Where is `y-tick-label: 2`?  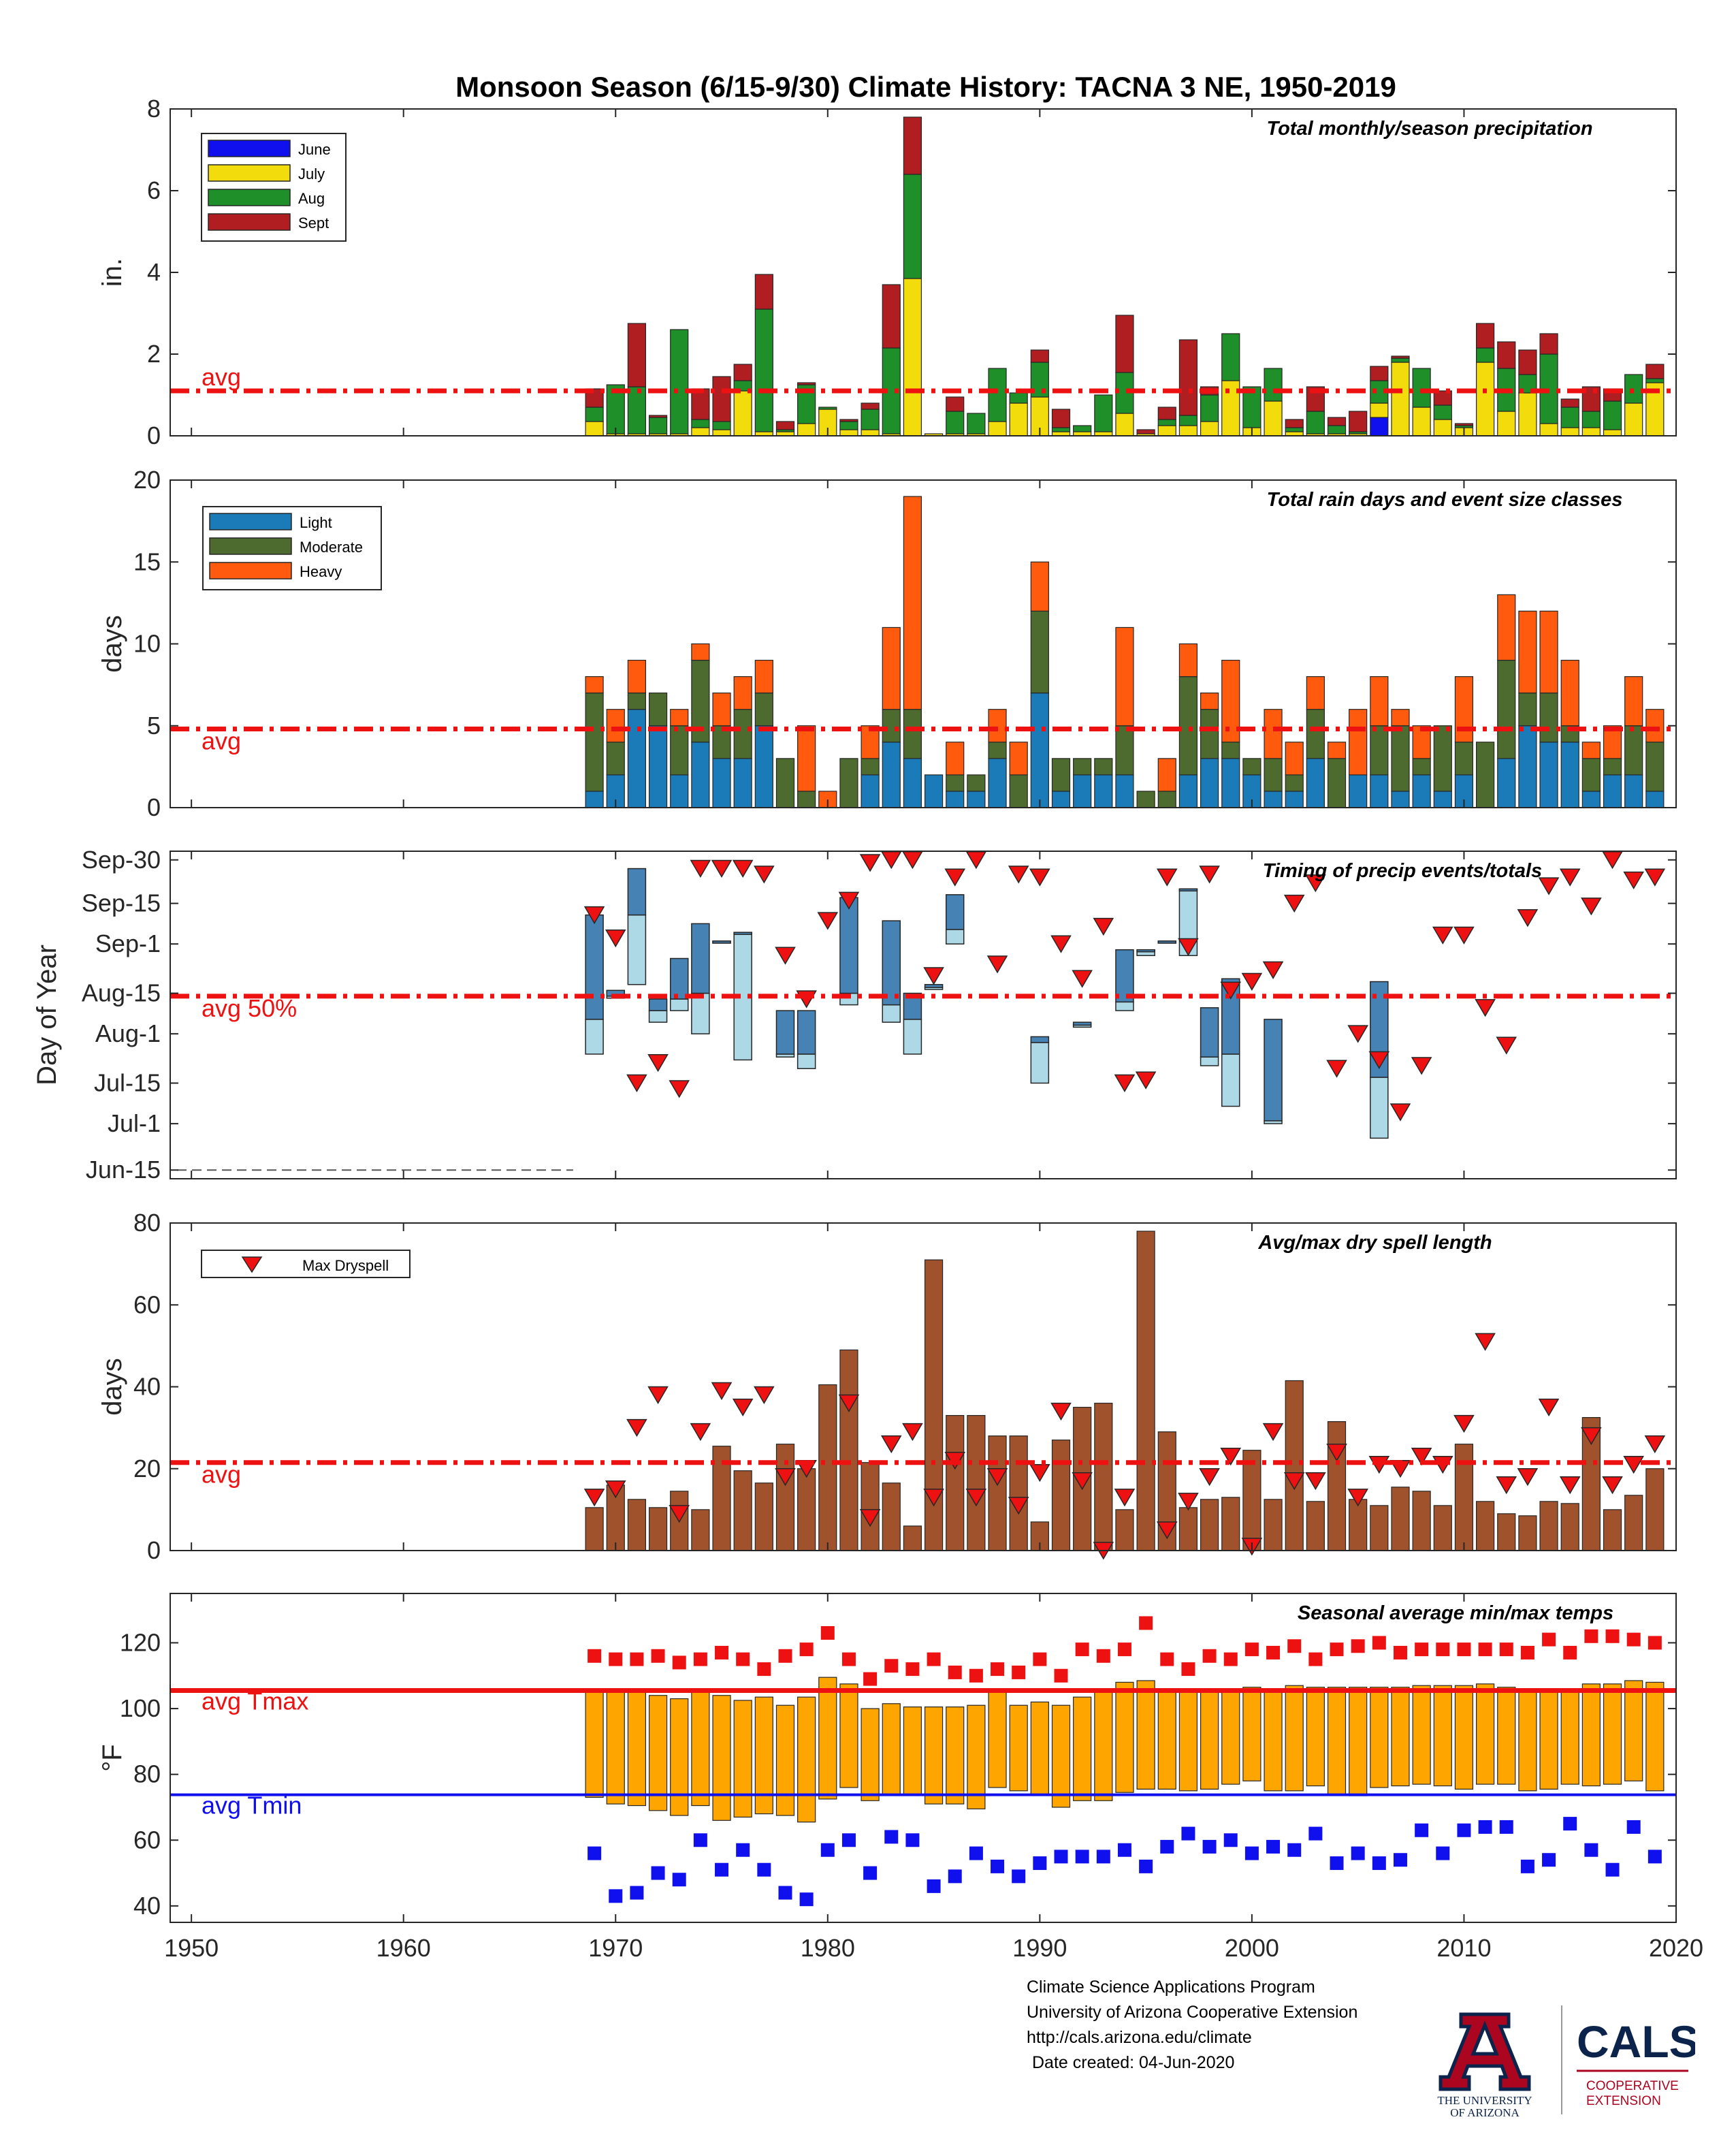 y-tick-label: 2 is located at coordinates (154, 354).